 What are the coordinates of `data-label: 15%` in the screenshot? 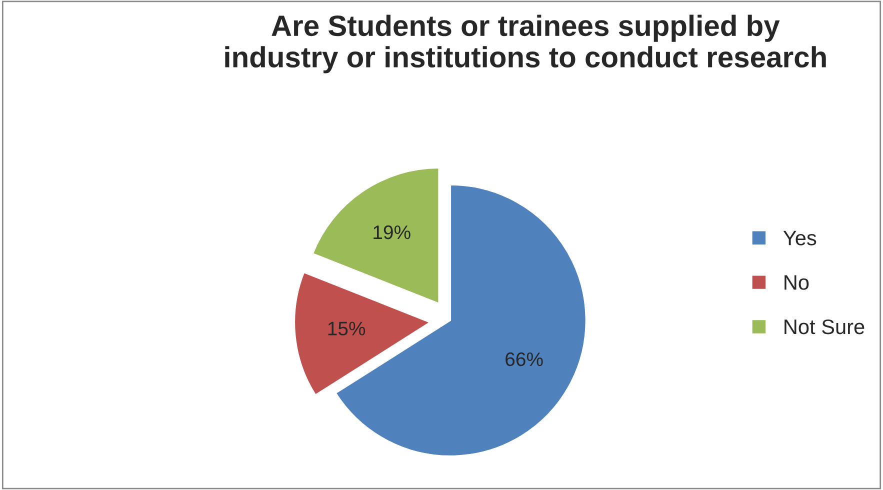 It's located at (347, 329).